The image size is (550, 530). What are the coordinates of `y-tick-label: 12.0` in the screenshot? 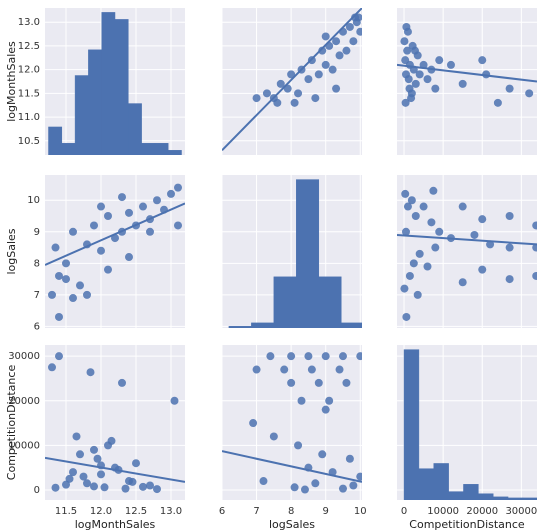 It's located at (29, 70).